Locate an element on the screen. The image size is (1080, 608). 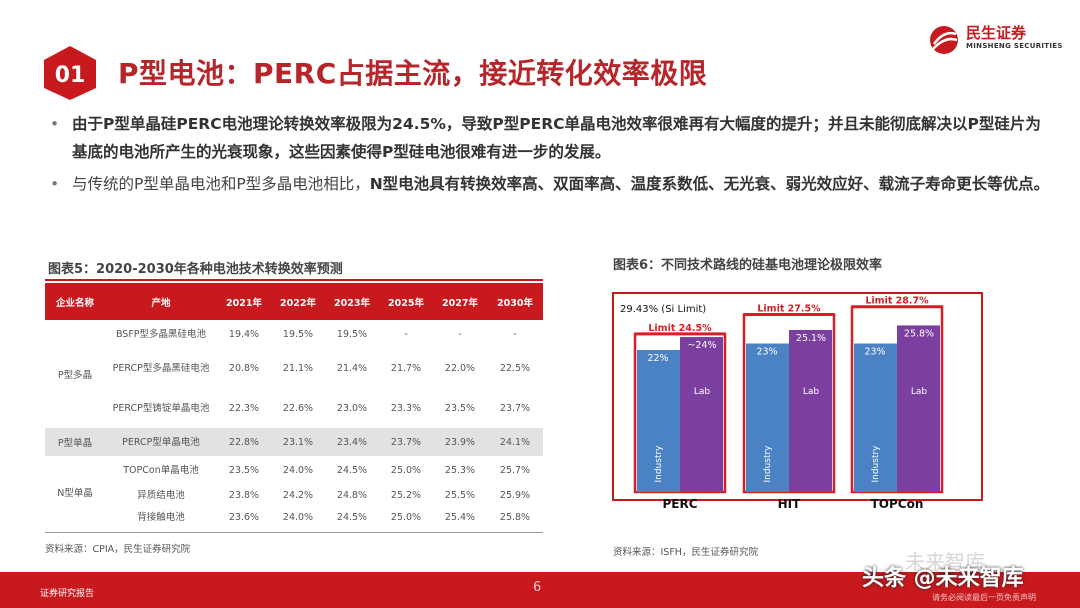
table-cell: 25.9% is located at coordinates (515, 495).